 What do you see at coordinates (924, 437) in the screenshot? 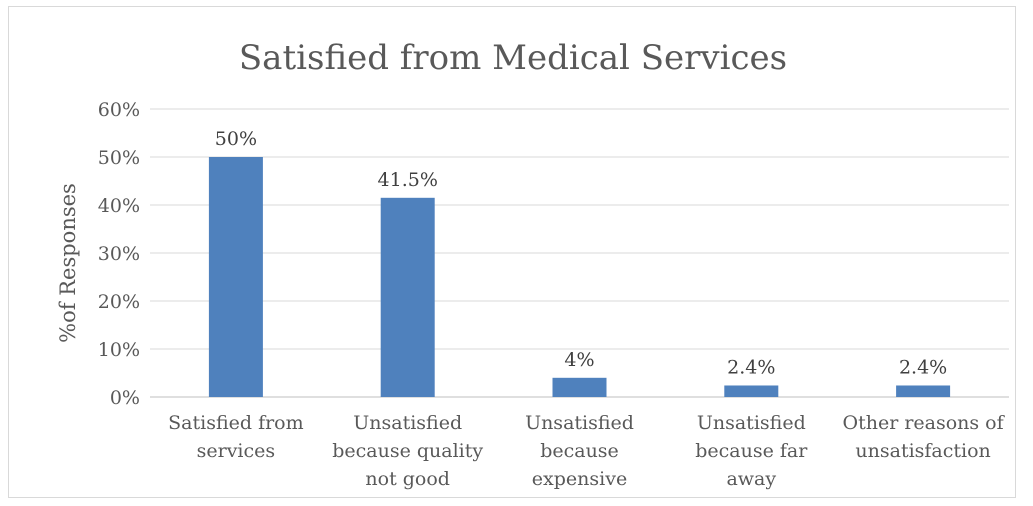
I see `category-label: Other reasons of unsatisfaction` at bounding box center [924, 437].